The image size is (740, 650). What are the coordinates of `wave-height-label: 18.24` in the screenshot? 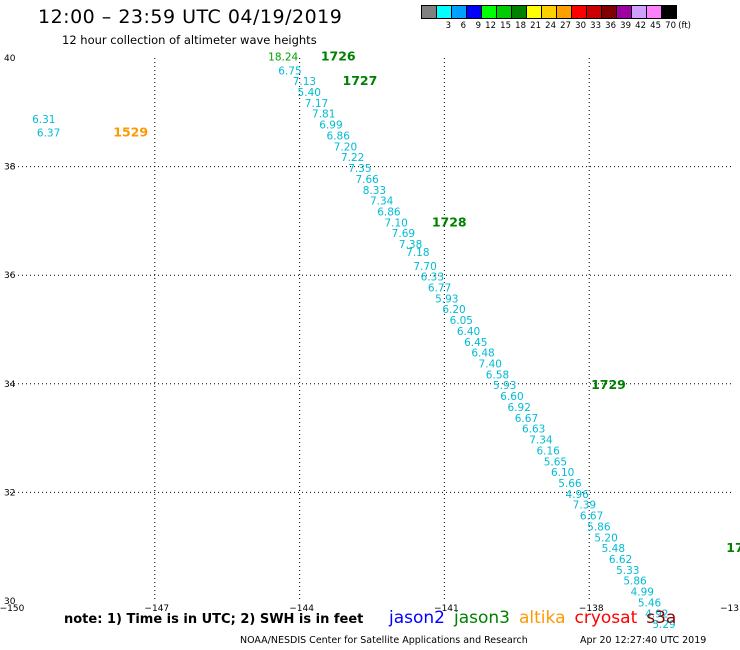 It's located at (283, 58).